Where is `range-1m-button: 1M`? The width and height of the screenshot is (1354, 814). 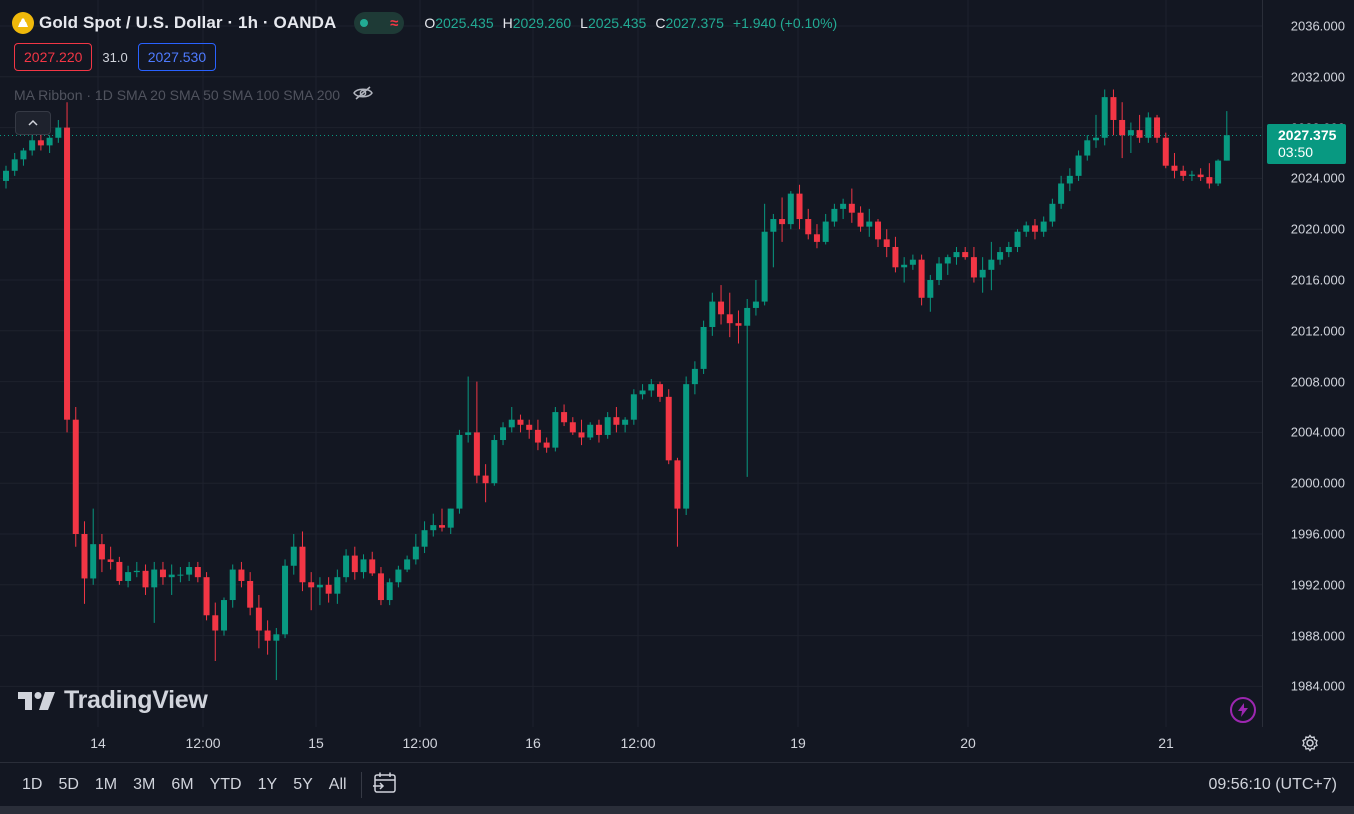 range-1m-button: 1M is located at coordinates (106, 784).